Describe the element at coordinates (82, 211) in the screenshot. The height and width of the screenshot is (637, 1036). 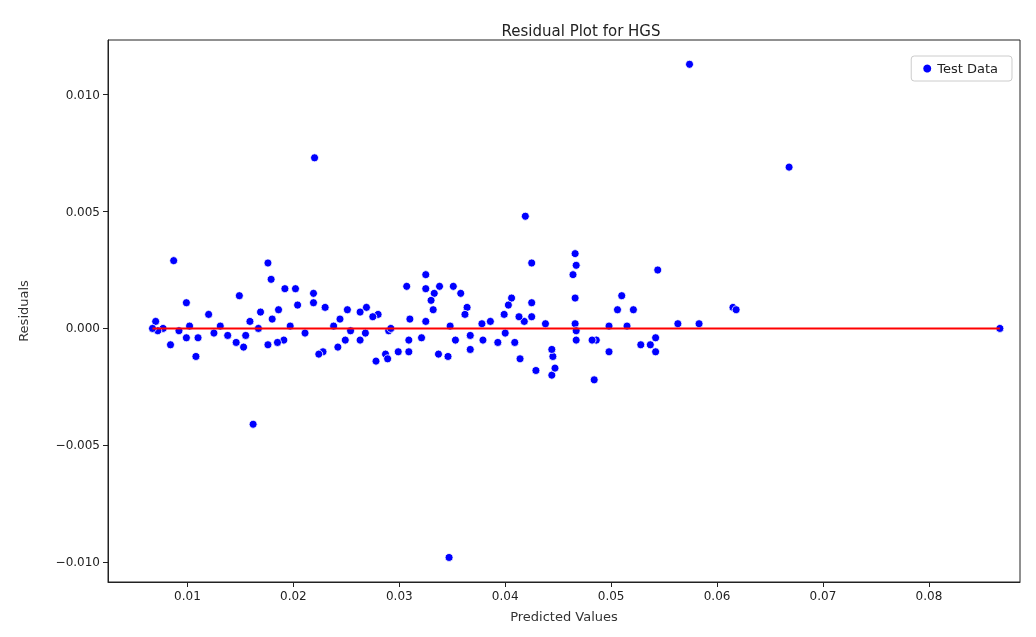
I see `y-tick-label: 0.005` at that location.